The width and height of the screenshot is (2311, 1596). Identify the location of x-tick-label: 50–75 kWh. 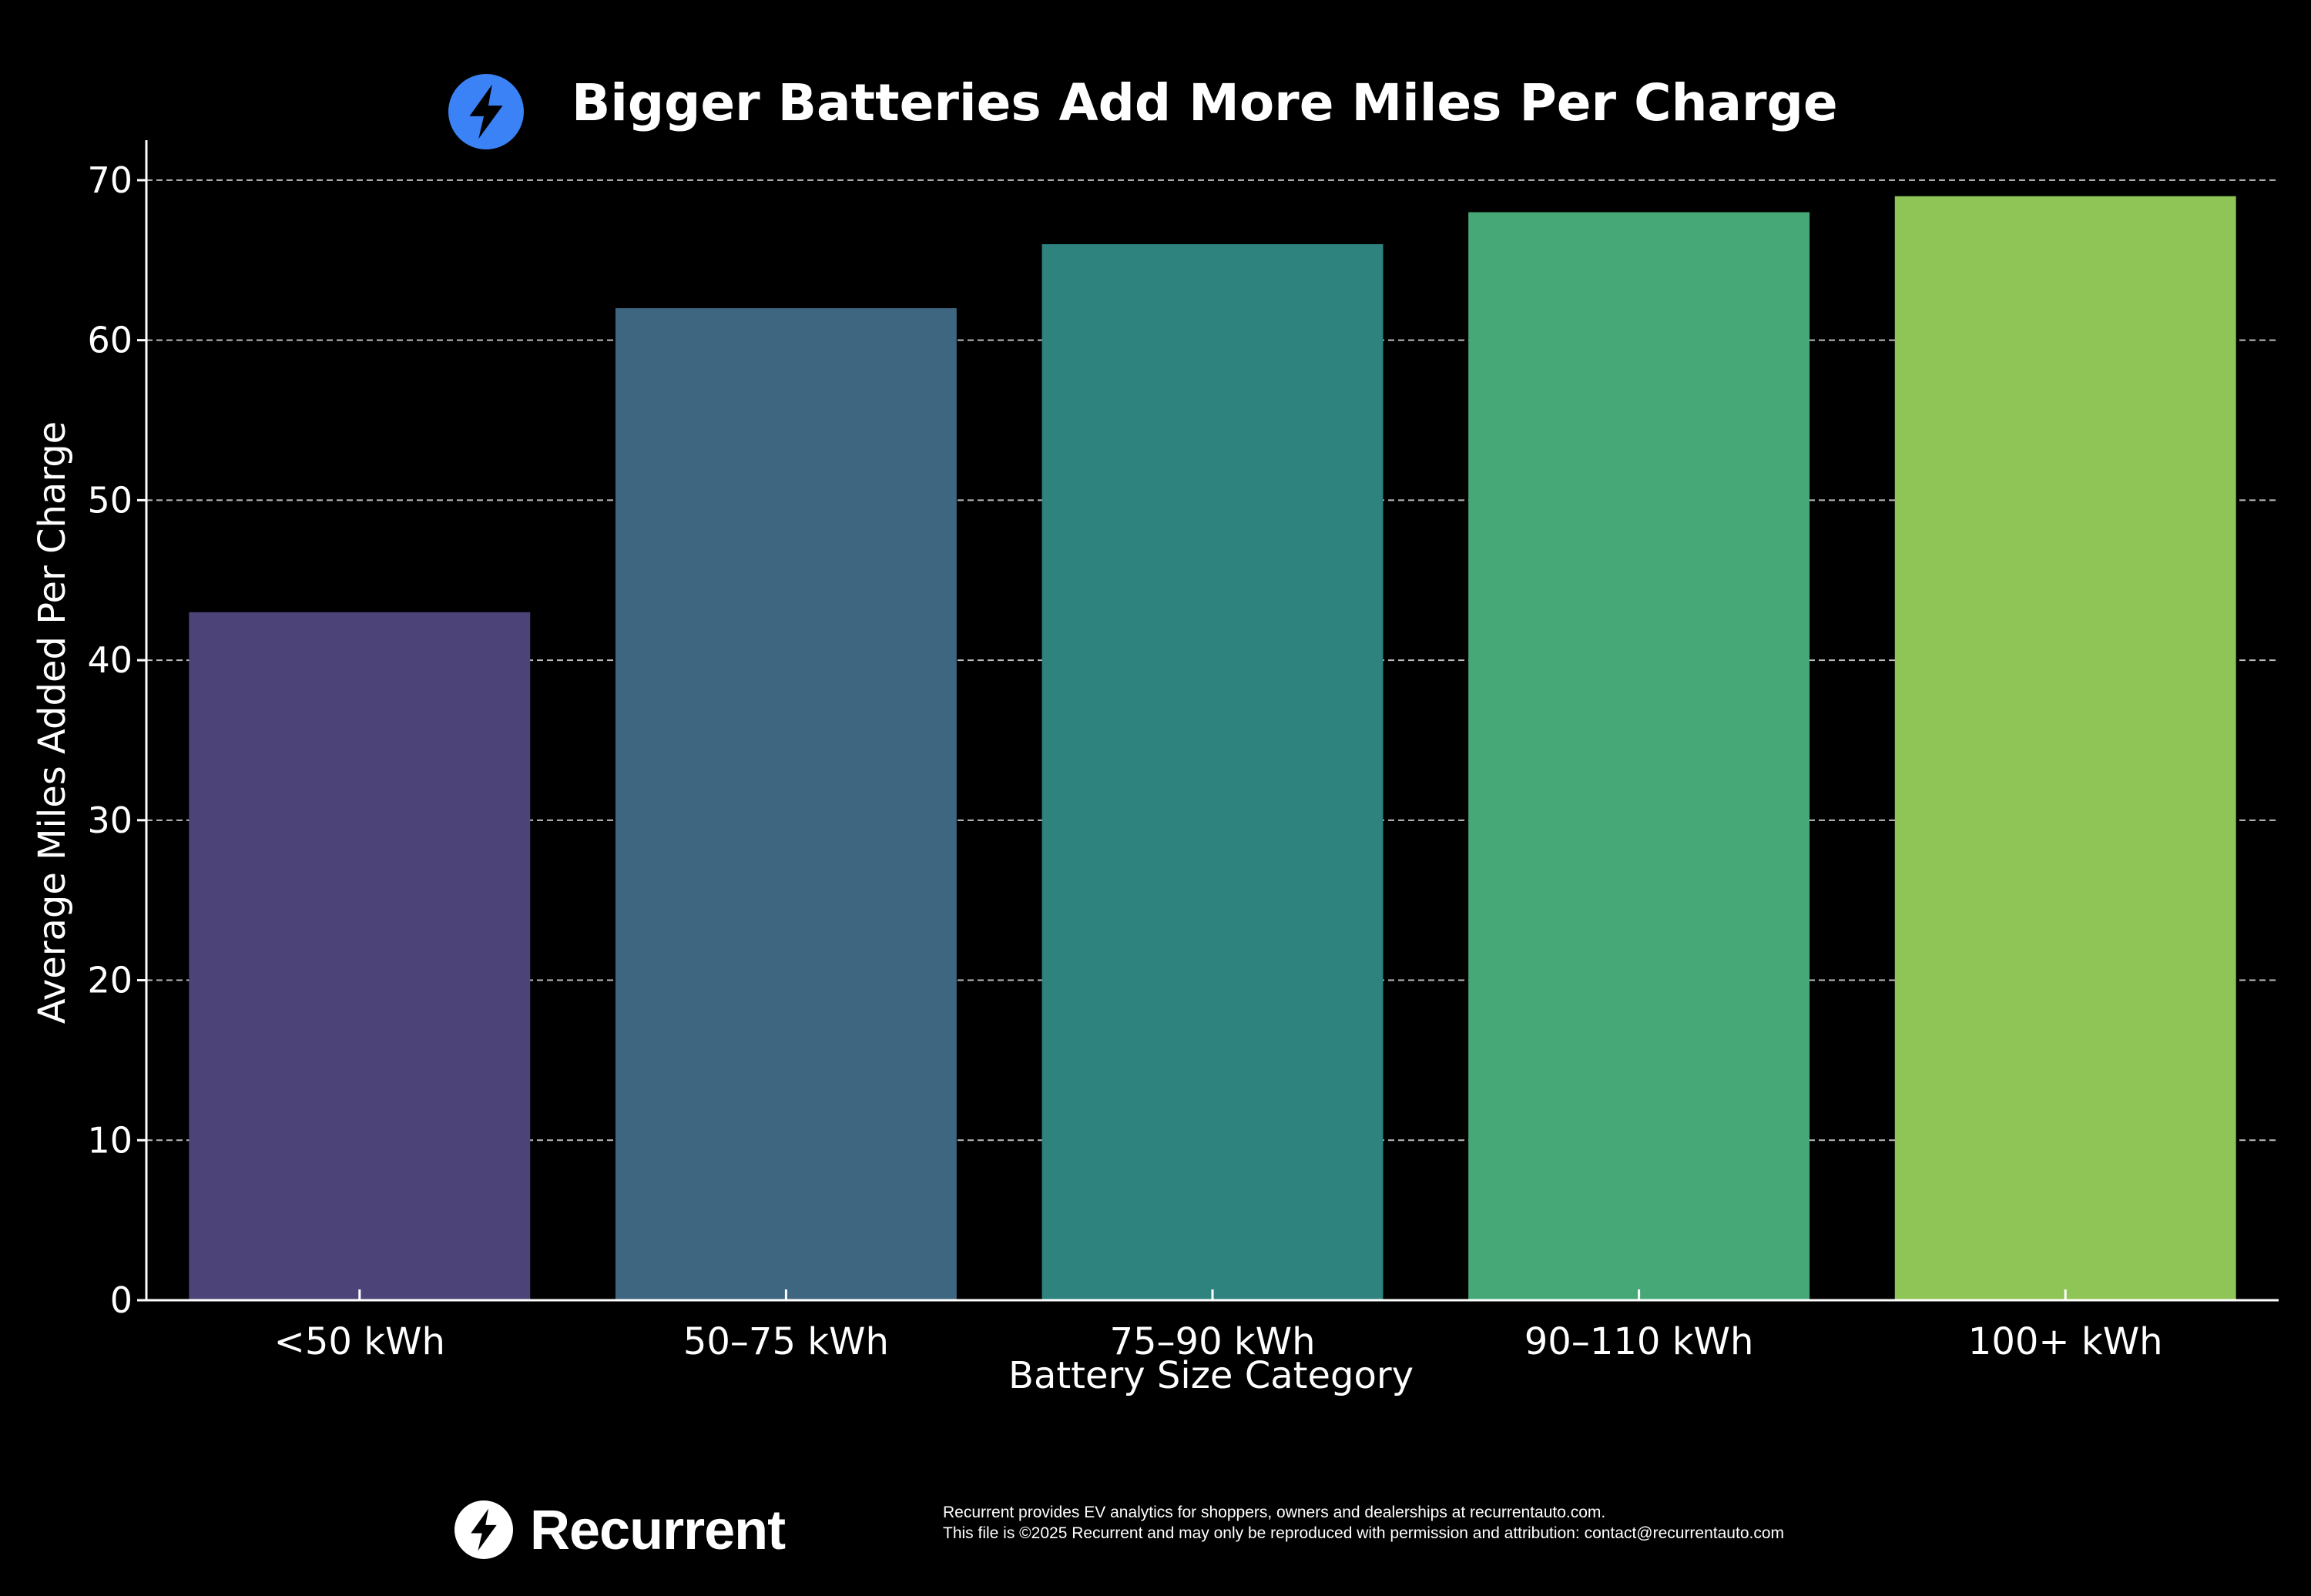
(786, 1341).